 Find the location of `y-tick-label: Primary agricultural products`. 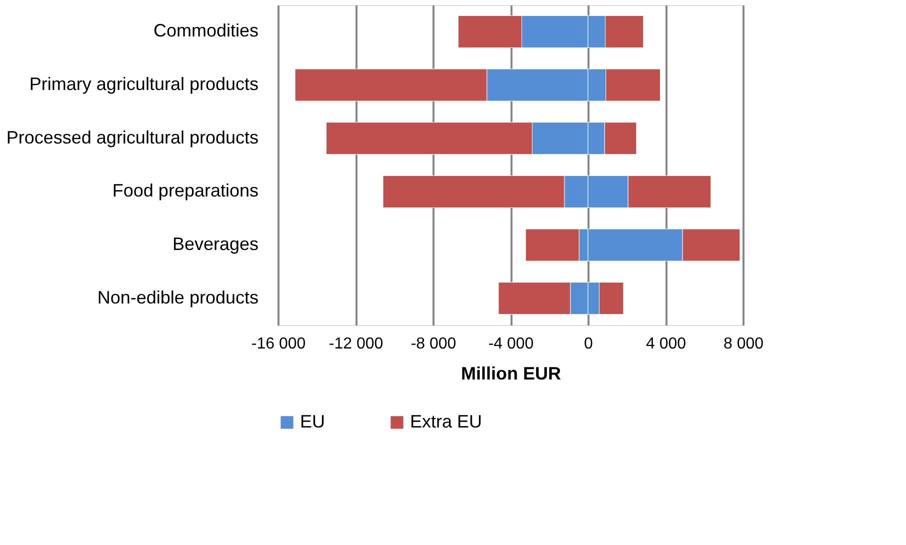

y-tick-label: Primary agricultural products is located at coordinates (143, 84).